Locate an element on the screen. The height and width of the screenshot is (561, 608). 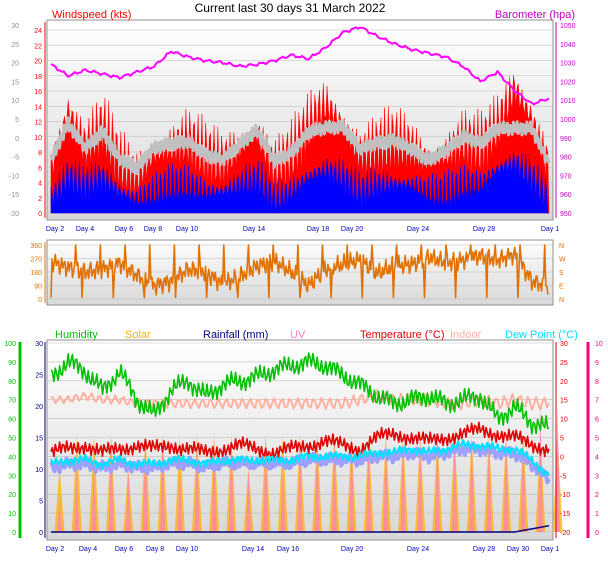
barometer-tick-label: 980 is located at coordinates (566, 158).